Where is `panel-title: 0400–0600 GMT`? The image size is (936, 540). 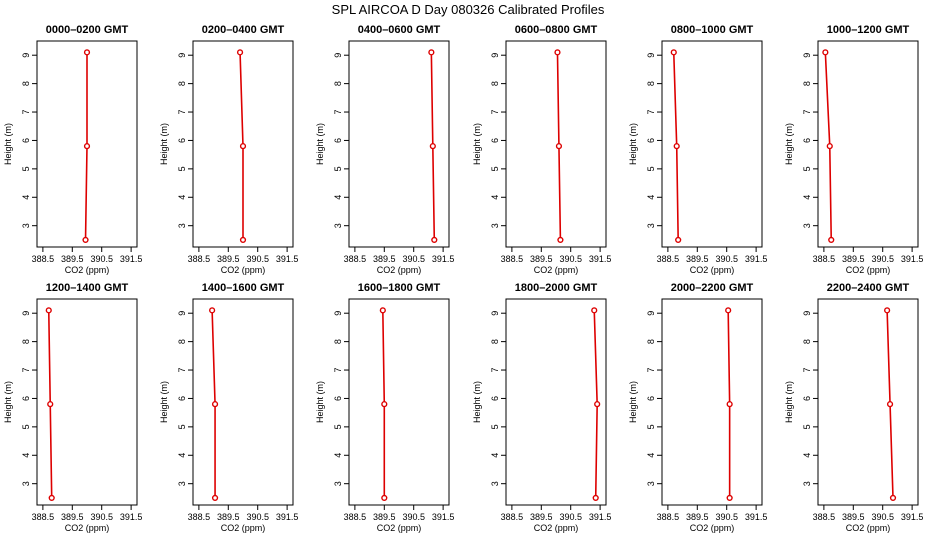 panel-title: 0400–0600 GMT is located at coordinates (399, 30).